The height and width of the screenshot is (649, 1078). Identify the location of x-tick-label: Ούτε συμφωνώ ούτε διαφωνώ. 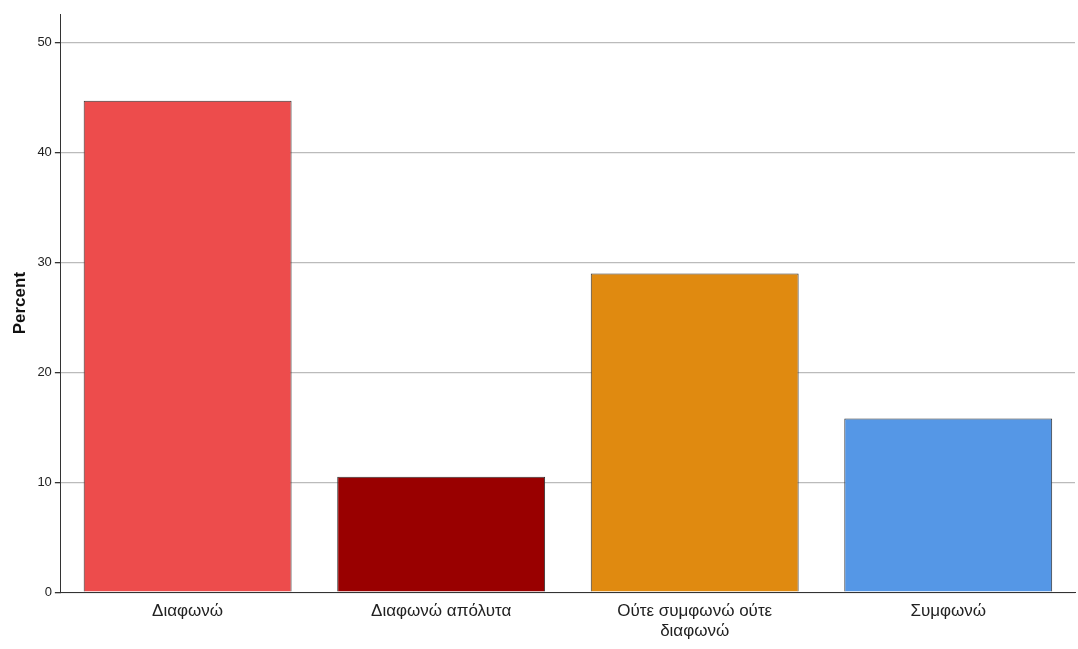
(695, 621).